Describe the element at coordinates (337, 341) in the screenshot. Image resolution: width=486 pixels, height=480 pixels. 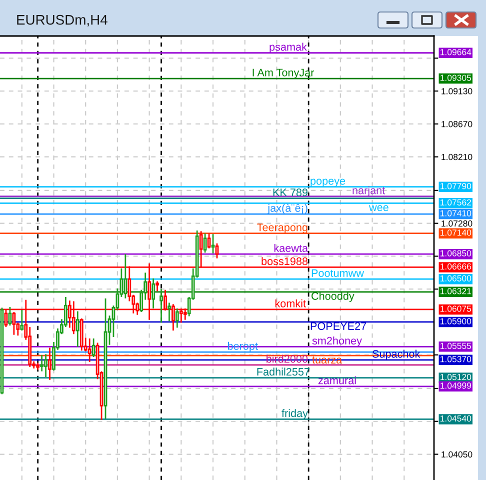
I see `ref-line-label: sm2honey` at that location.